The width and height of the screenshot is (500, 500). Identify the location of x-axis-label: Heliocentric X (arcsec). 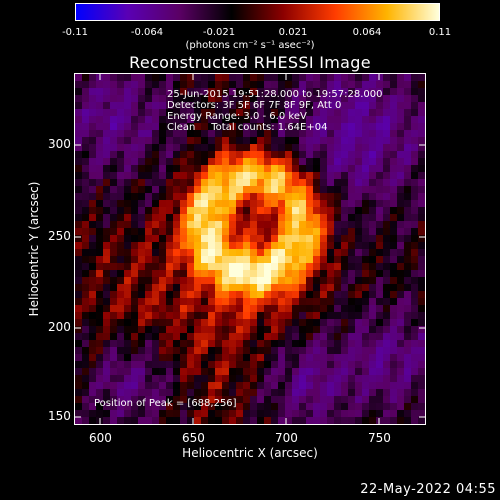
(250, 453).